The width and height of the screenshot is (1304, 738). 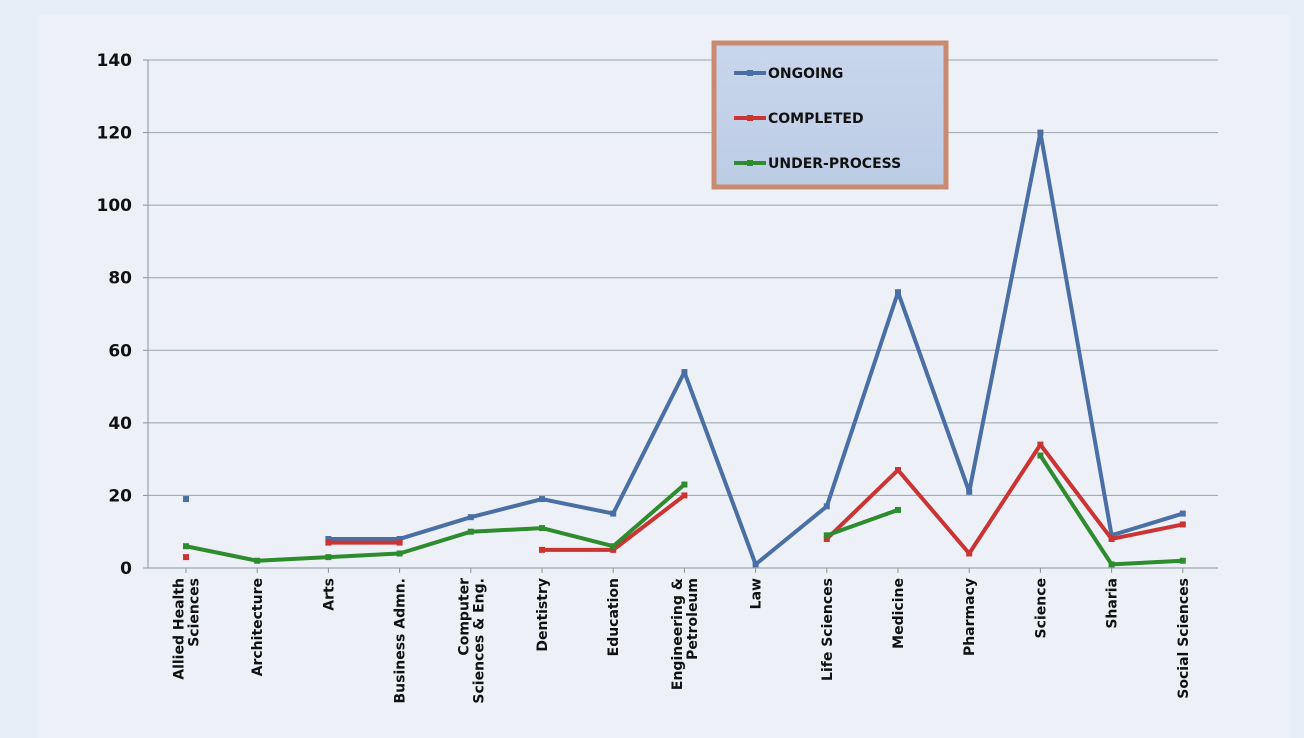 I want to click on x-tick-label: Medicine, so click(x=899, y=613).